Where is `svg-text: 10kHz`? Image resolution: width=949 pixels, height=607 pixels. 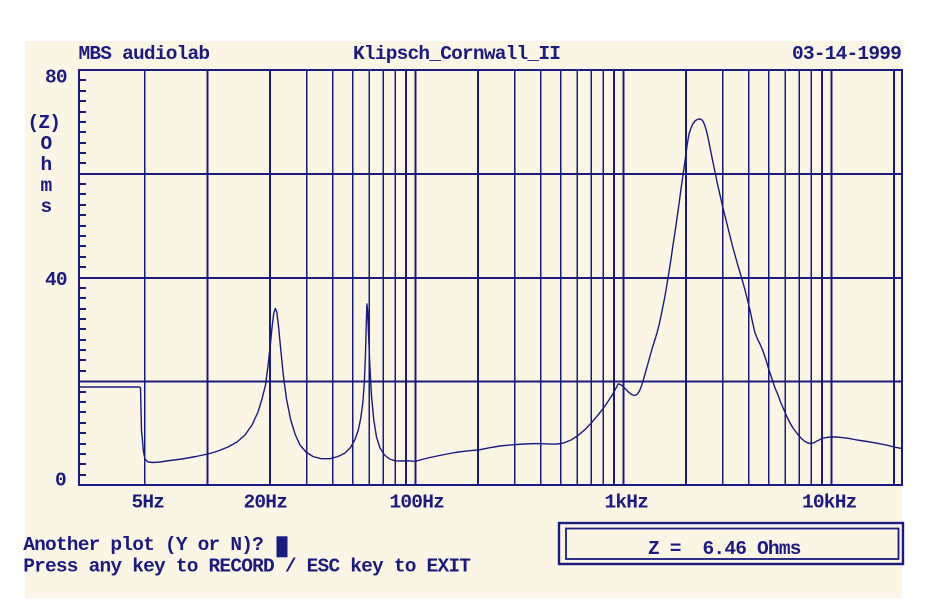 svg-text: 10kHz is located at coordinates (829, 503).